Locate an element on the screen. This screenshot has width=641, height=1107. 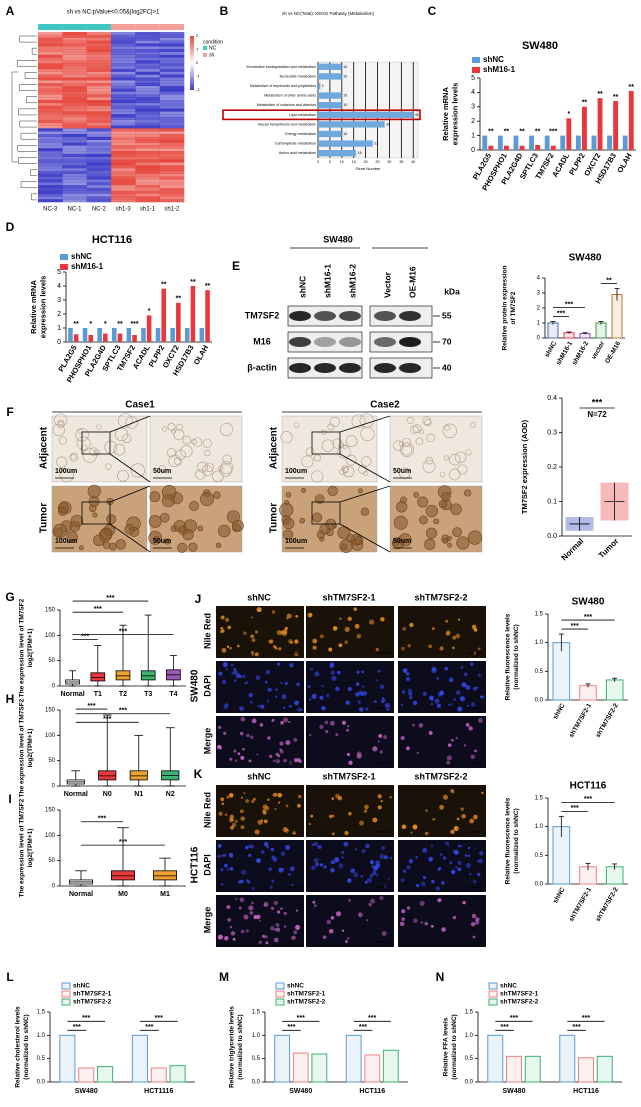
box is located at coordinates (165, 875).